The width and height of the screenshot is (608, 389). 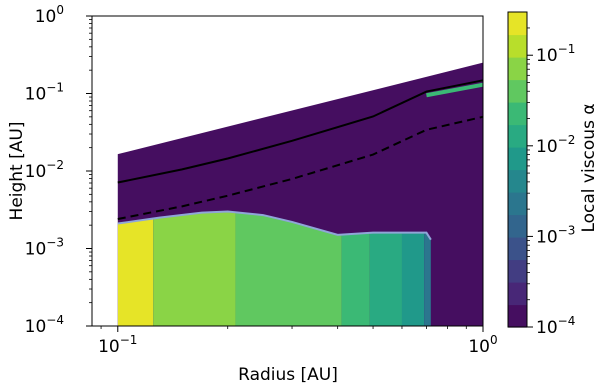 I want to click on colorbar: 10⁻⁴ 10⁻³ 10⁻² 10⁻¹, so click(x=541, y=174).